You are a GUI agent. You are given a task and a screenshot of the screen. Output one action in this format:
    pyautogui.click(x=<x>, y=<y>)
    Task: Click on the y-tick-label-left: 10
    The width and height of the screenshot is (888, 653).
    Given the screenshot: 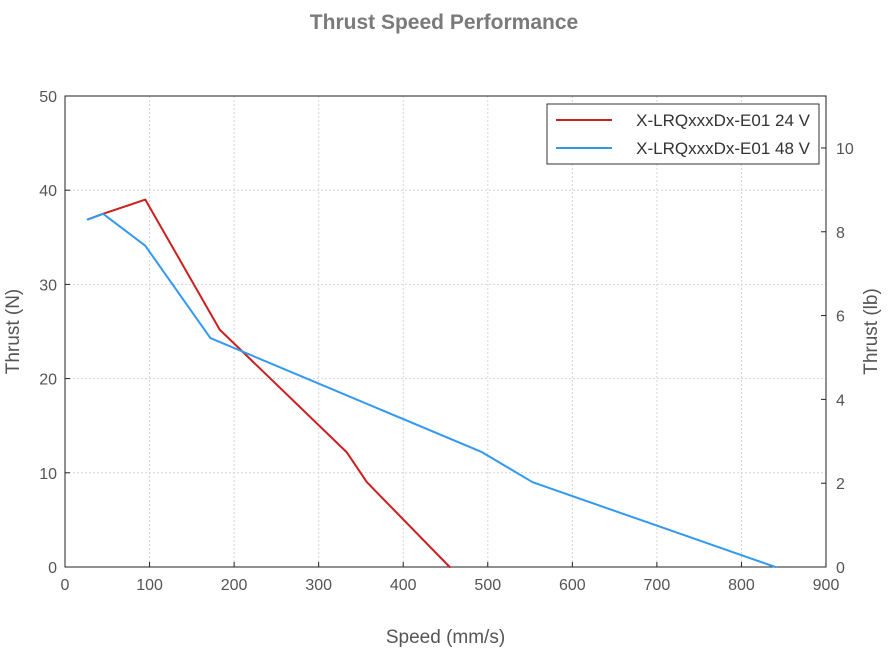 What is the action you would take?
    pyautogui.click(x=48, y=474)
    